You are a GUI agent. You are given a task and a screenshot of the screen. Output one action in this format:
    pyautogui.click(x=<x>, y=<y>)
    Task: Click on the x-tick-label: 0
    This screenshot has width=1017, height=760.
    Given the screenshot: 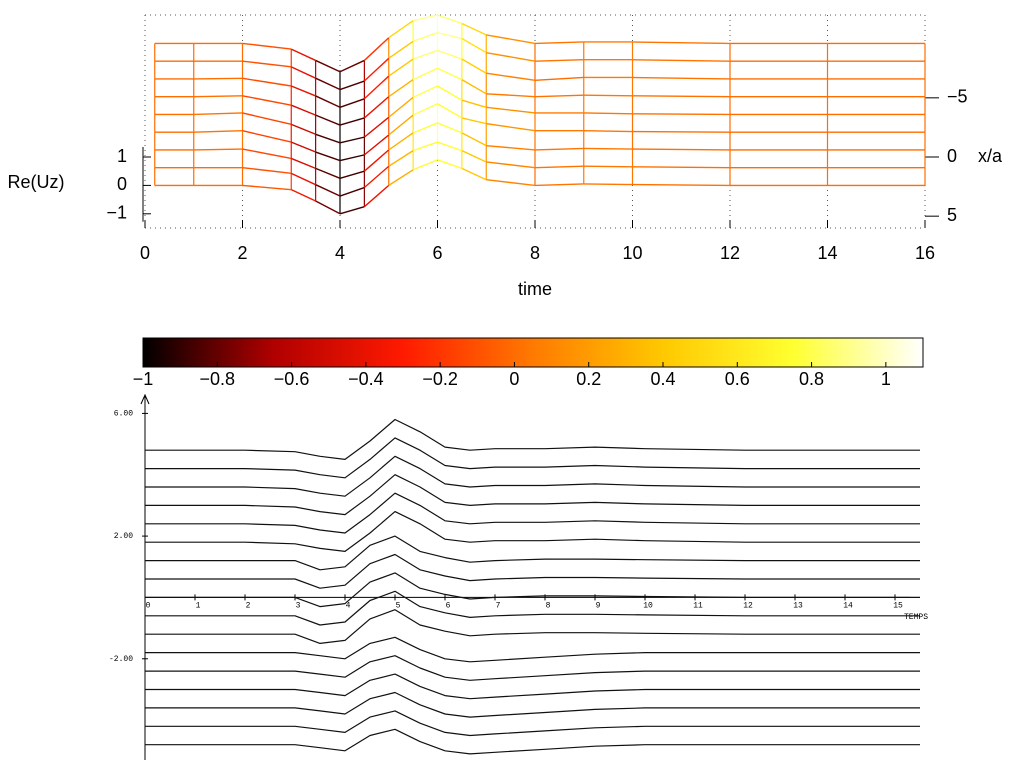 What is the action you would take?
    pyautogui.click(x=148, y=606)
    